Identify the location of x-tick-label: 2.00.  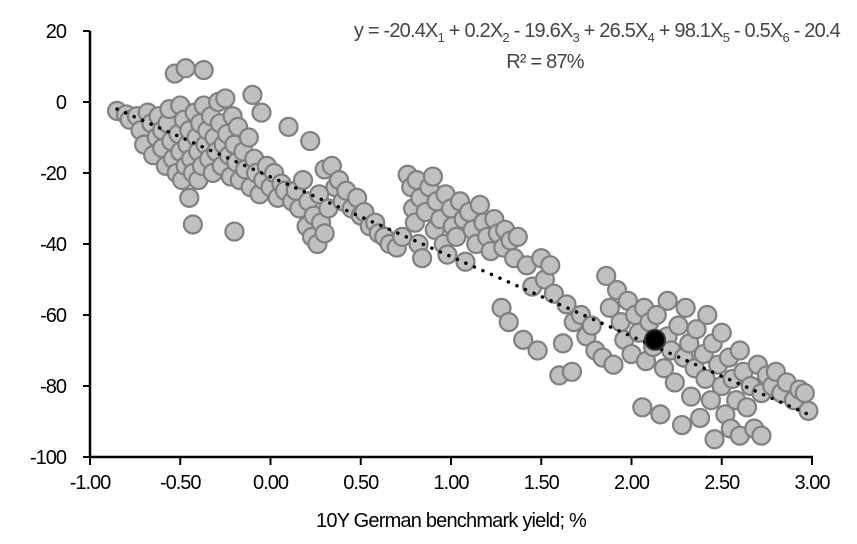
(632, 483).